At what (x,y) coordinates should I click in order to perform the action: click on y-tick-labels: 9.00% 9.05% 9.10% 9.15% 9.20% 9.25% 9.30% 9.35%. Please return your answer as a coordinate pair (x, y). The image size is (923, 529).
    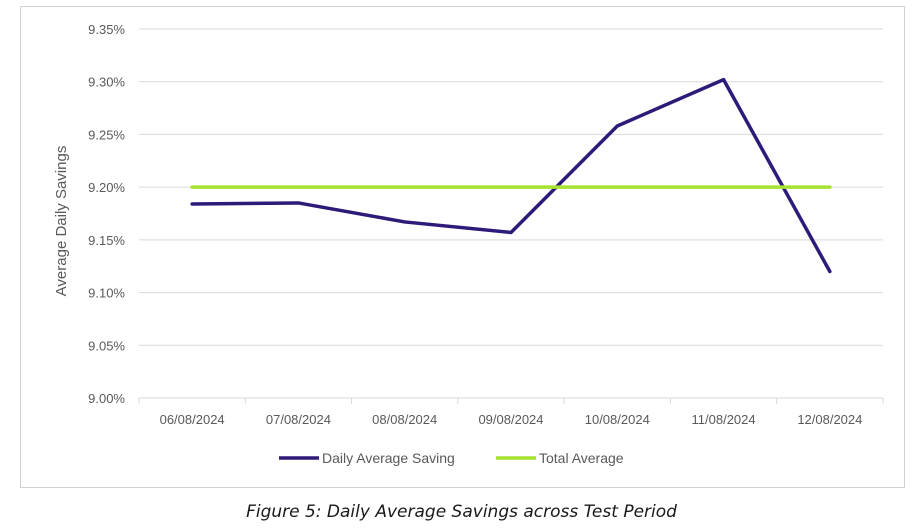
    Looking at the image, I should click on (106, 214).